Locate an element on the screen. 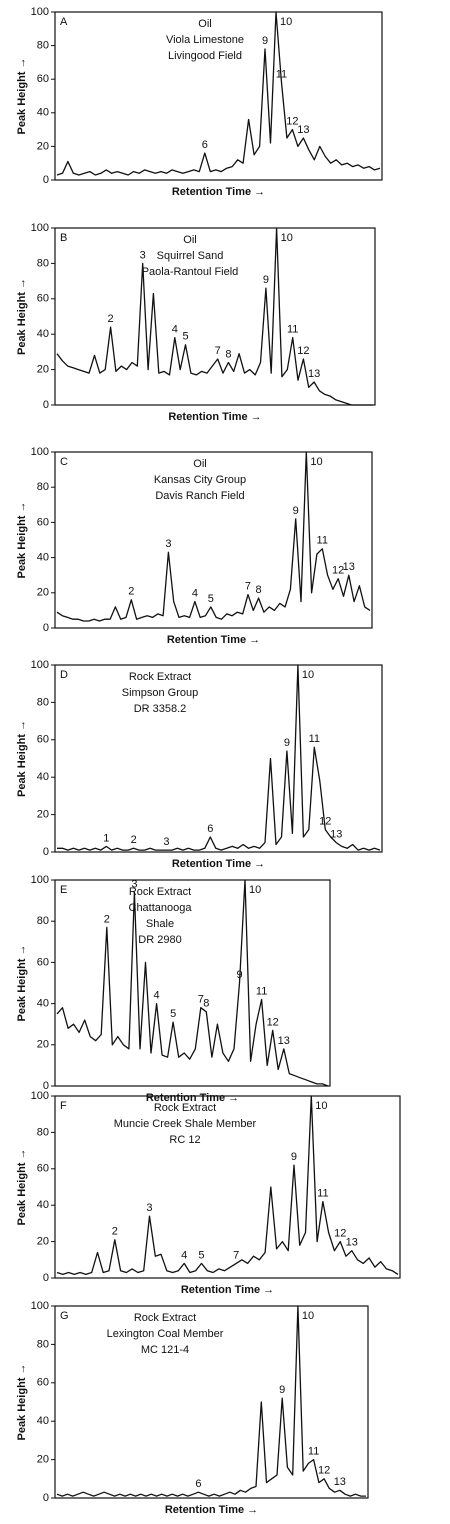 The image size is (450, 1524). sample-title: DR 3358.2 is located at coordinates (160, 709).